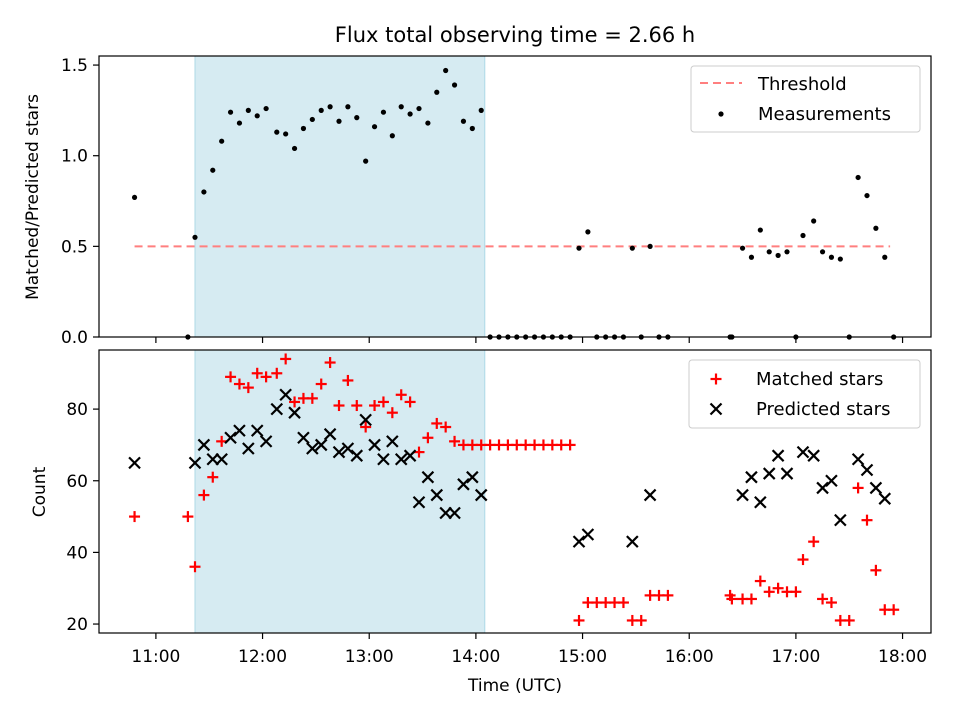 This screenshot has width=960, height=720. Describe the element at coordinates (515, 35) in the screenshot. I see `chart-title: Flux total observing time = 2.66 h` at that location.